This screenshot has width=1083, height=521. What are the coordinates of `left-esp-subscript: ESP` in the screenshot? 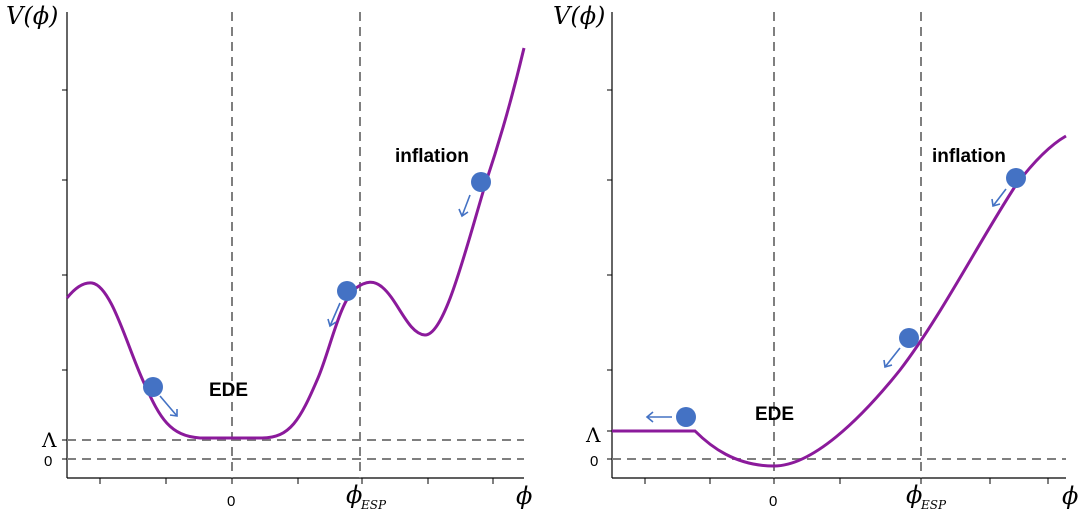 It's located at (373, 505).